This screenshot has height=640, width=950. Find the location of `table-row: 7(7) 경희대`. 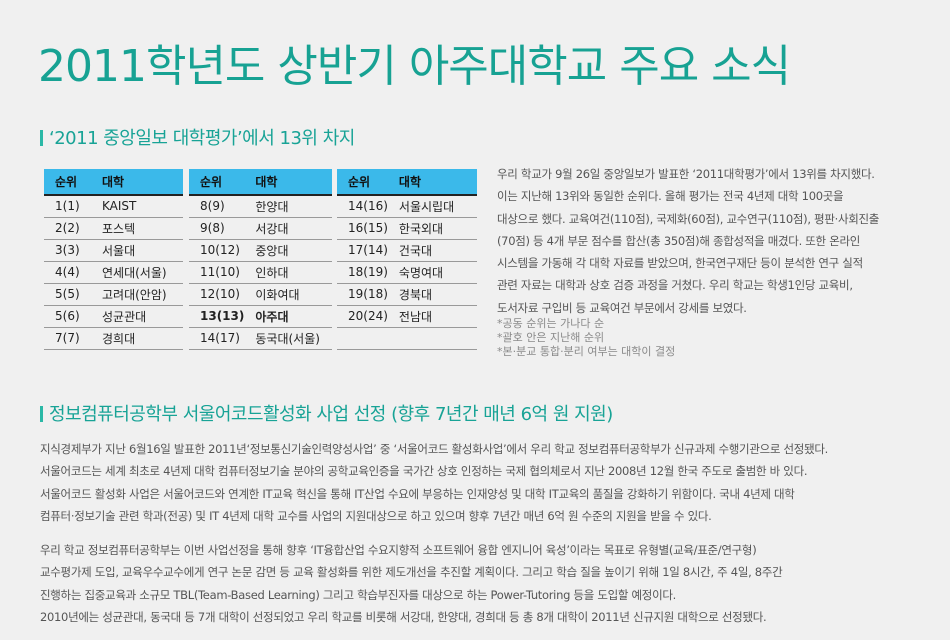

table-row: 7(7) 경희대 is located at coordinates (113, 338).